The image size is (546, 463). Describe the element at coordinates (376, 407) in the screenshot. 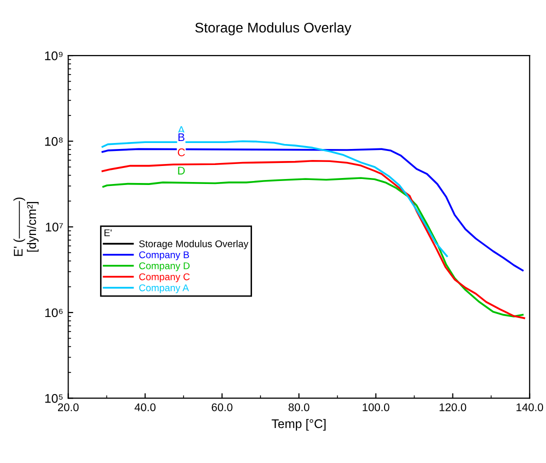

I see `x-tick-label: 100.0` at that location.